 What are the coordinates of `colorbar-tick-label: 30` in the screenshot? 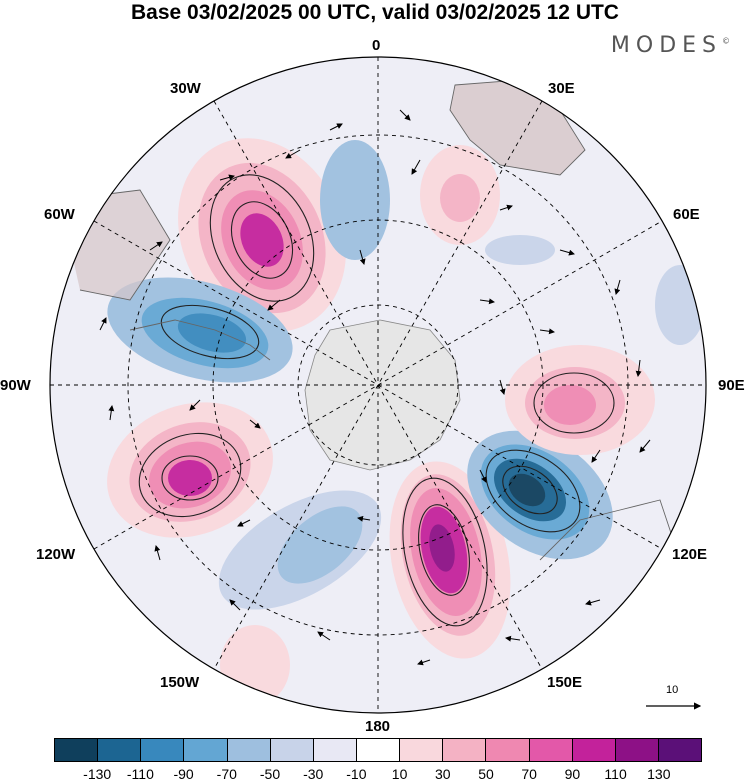 It's located at (443, 774).